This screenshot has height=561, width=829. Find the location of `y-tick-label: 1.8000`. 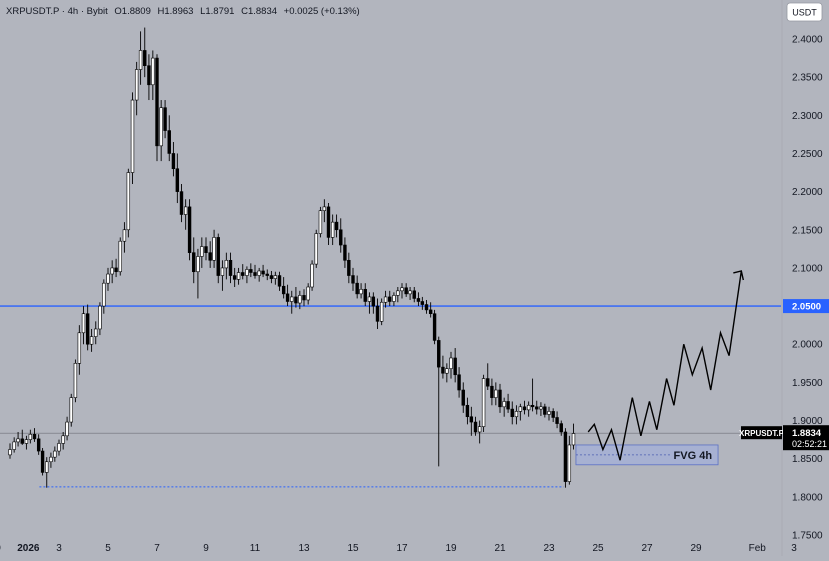

y-tick-label: 1.8000 is located at coordinates (807, 497).